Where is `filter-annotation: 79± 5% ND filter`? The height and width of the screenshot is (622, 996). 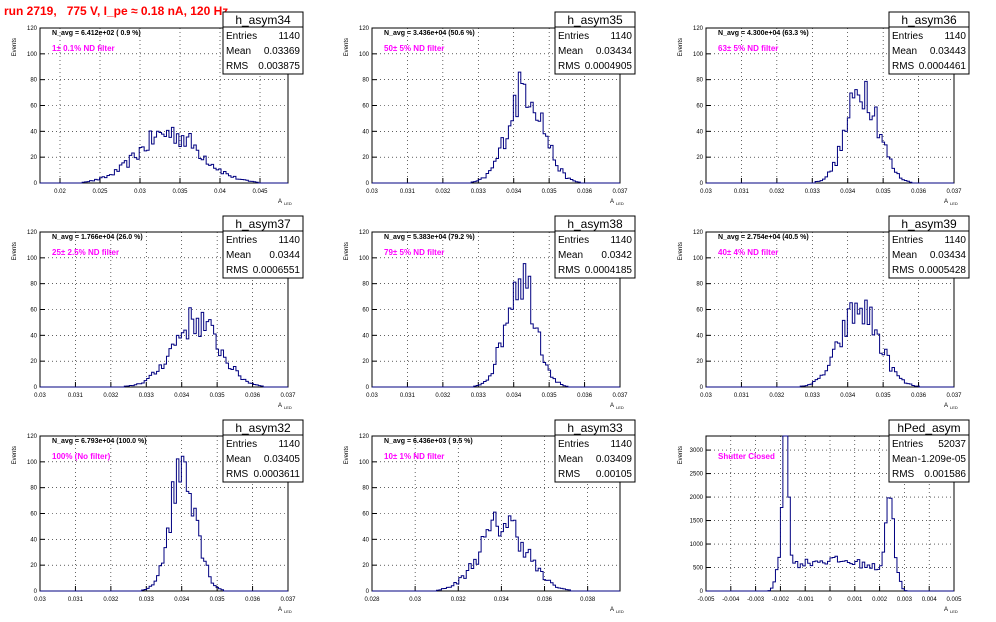
filter-annotation: 79± 5% ND filter is located at coordinates (414, 252).